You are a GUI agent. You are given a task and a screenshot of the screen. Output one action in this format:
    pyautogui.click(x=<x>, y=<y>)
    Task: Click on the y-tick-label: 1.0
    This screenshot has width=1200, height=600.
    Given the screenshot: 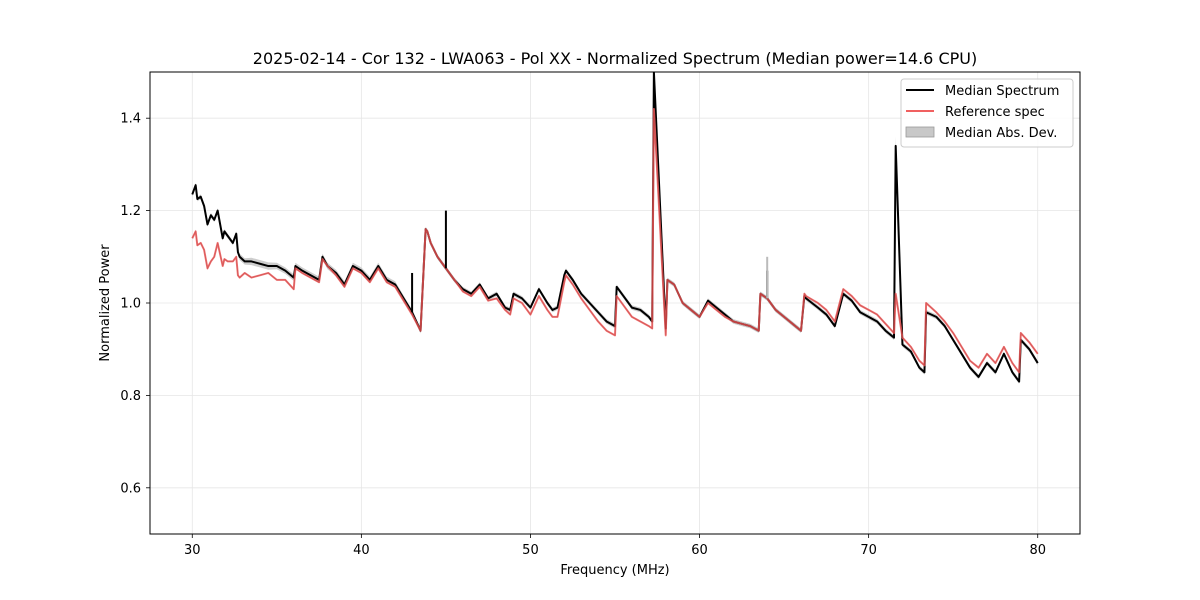 What is the action you would take?
    pyautogui.click(x=130, y=304)
    